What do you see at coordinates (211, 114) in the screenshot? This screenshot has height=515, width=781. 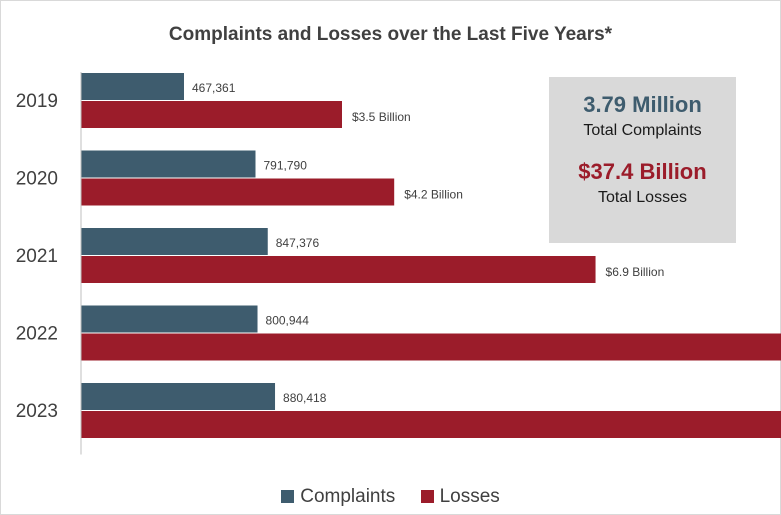 I see `bar-losses-2019` at bounding box center [211, 114].